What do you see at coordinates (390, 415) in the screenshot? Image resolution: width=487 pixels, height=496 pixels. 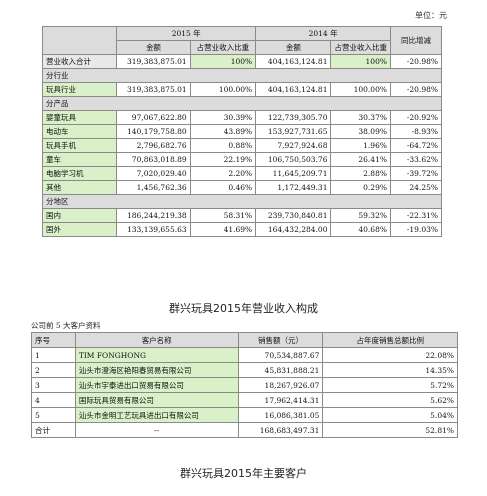 I see `cust-share: 5.04%` at bounding box center [390, 415].